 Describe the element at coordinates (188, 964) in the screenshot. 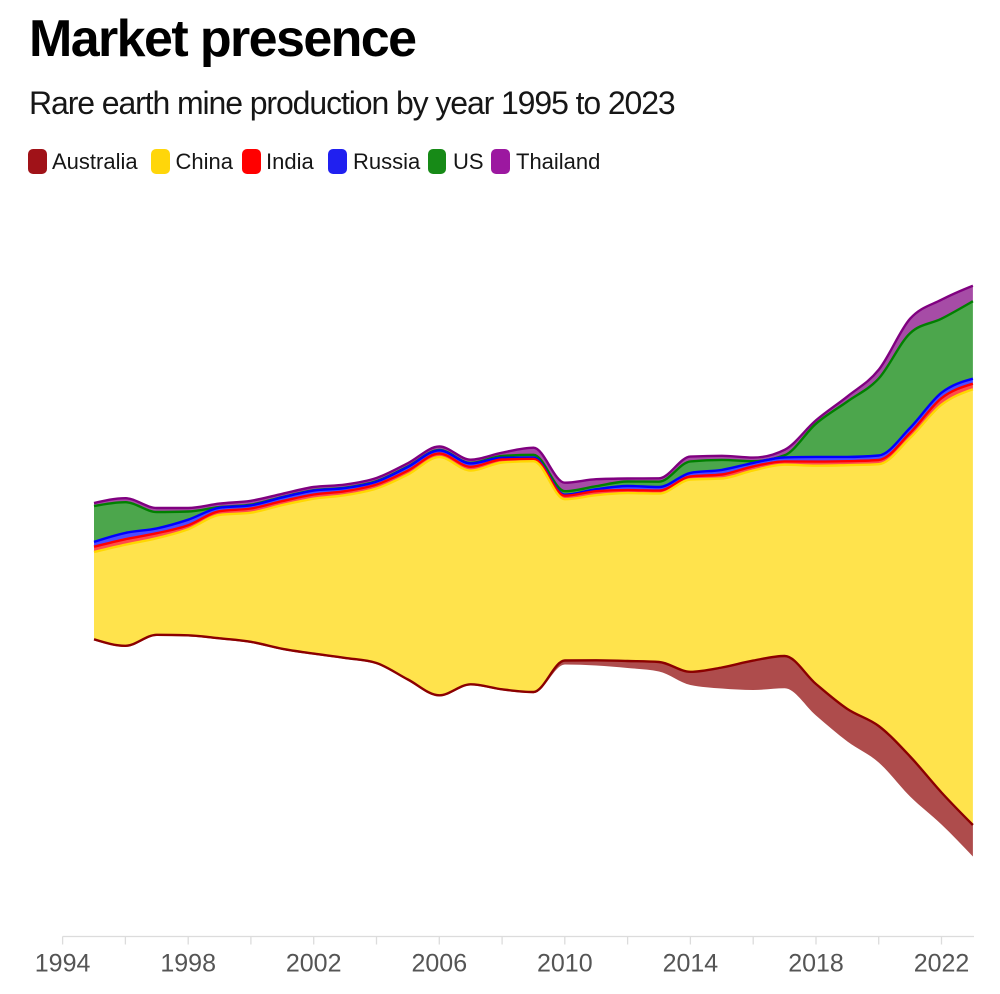

I see `svg-text: 1998` at that location.